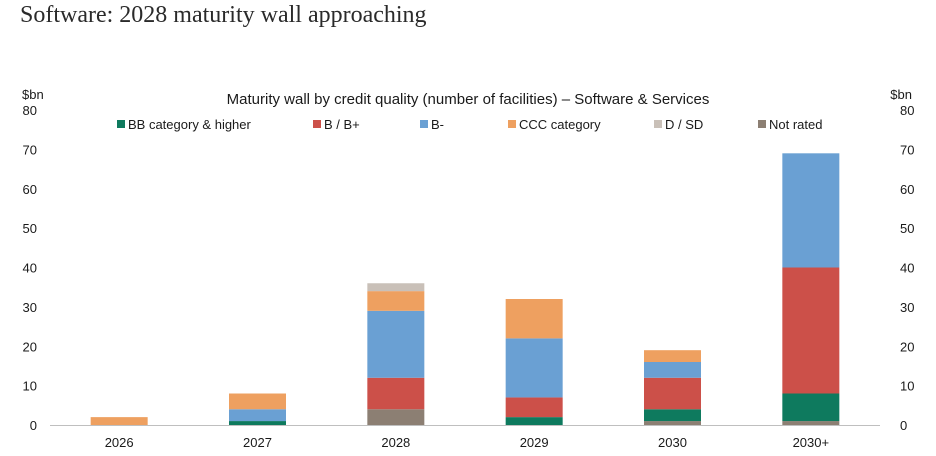  What do you see at coordinates (396, 287) in the screenshot?
I see `bar-2028-d-sd` at bounding box center [396, 287].